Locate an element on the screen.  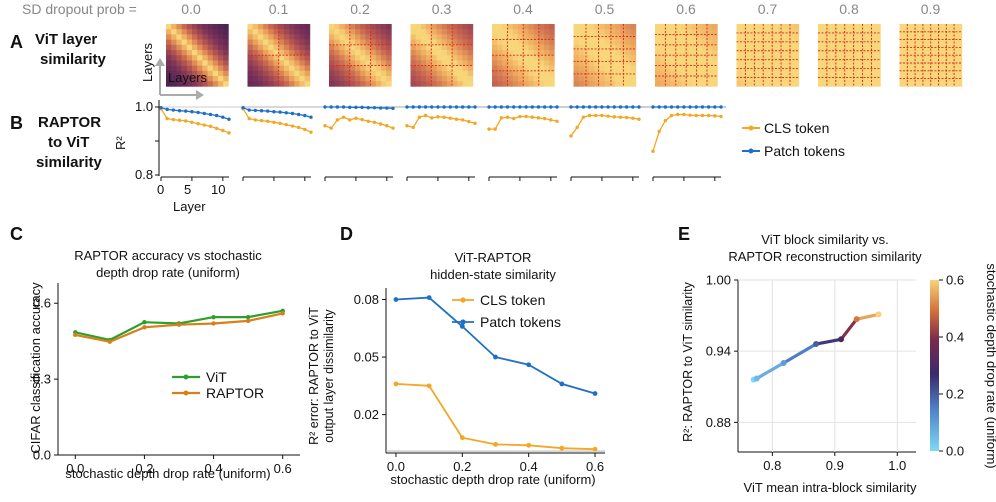
colorbar-tick-label: 0.2 is located at coordinates (955, 394).